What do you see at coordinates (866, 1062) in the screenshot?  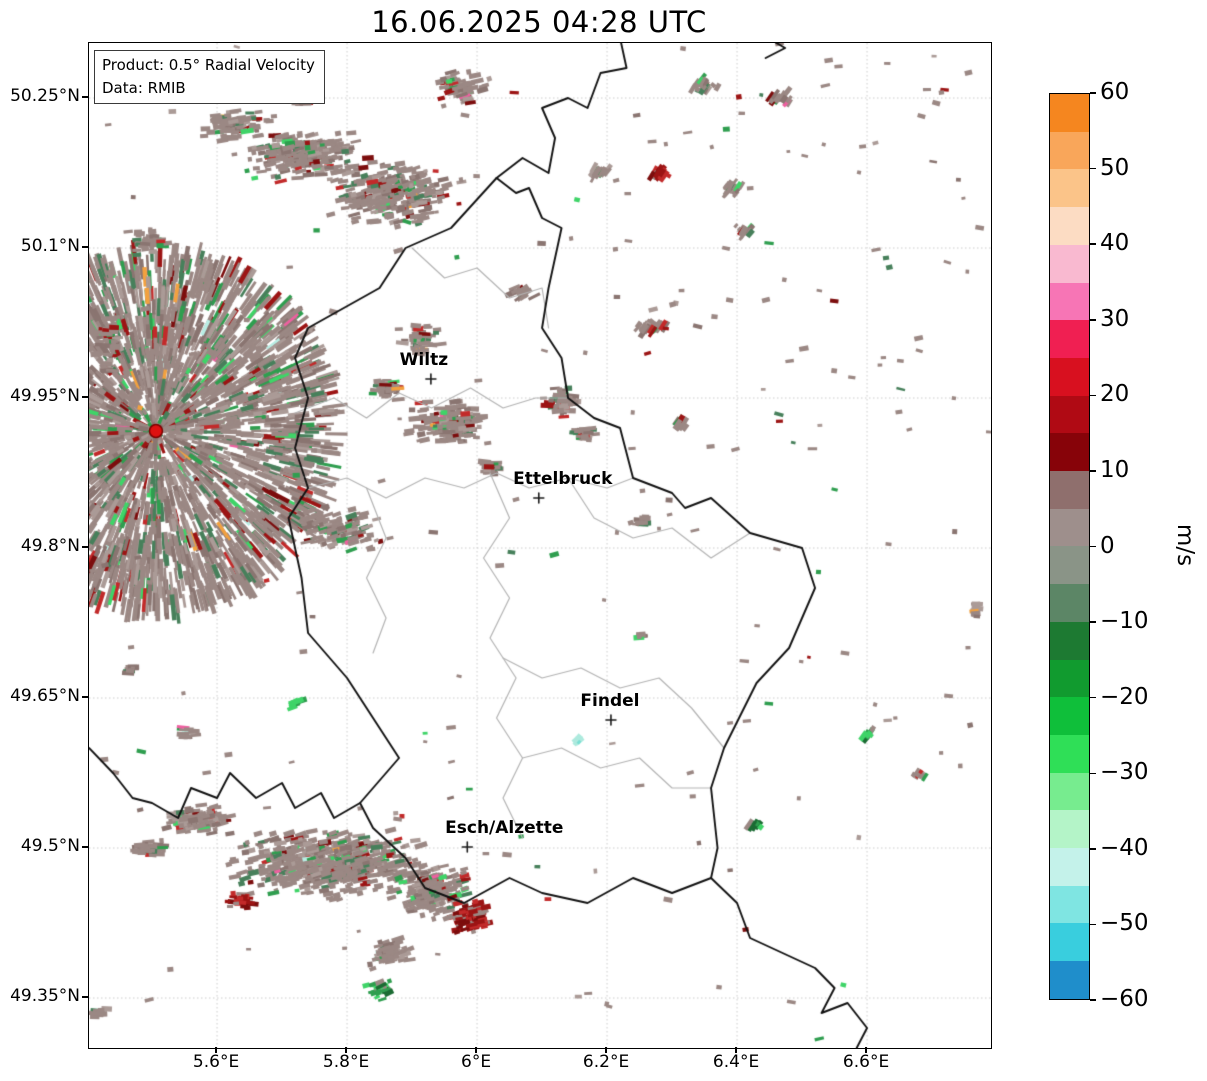 I see `x-tick-label: 6.6°E` at bounding box center [866, 1062].